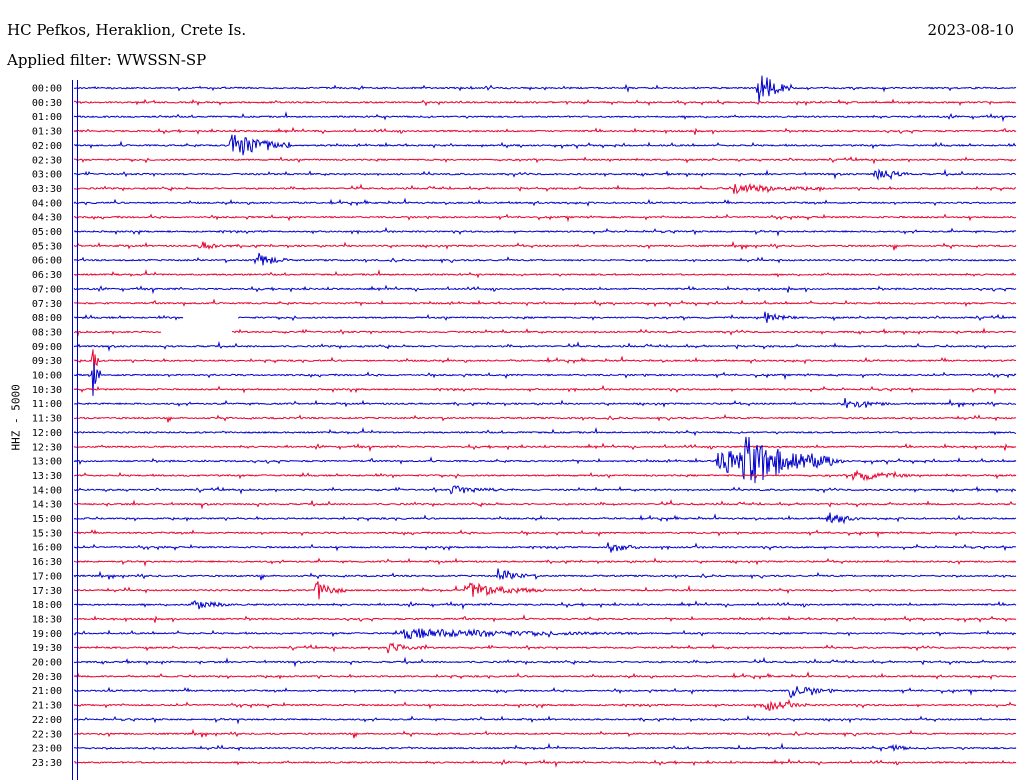 The width and height of the screenshot is (1024, 780). I want to click on tick-label-1900: 19:00, so click(47, 634).